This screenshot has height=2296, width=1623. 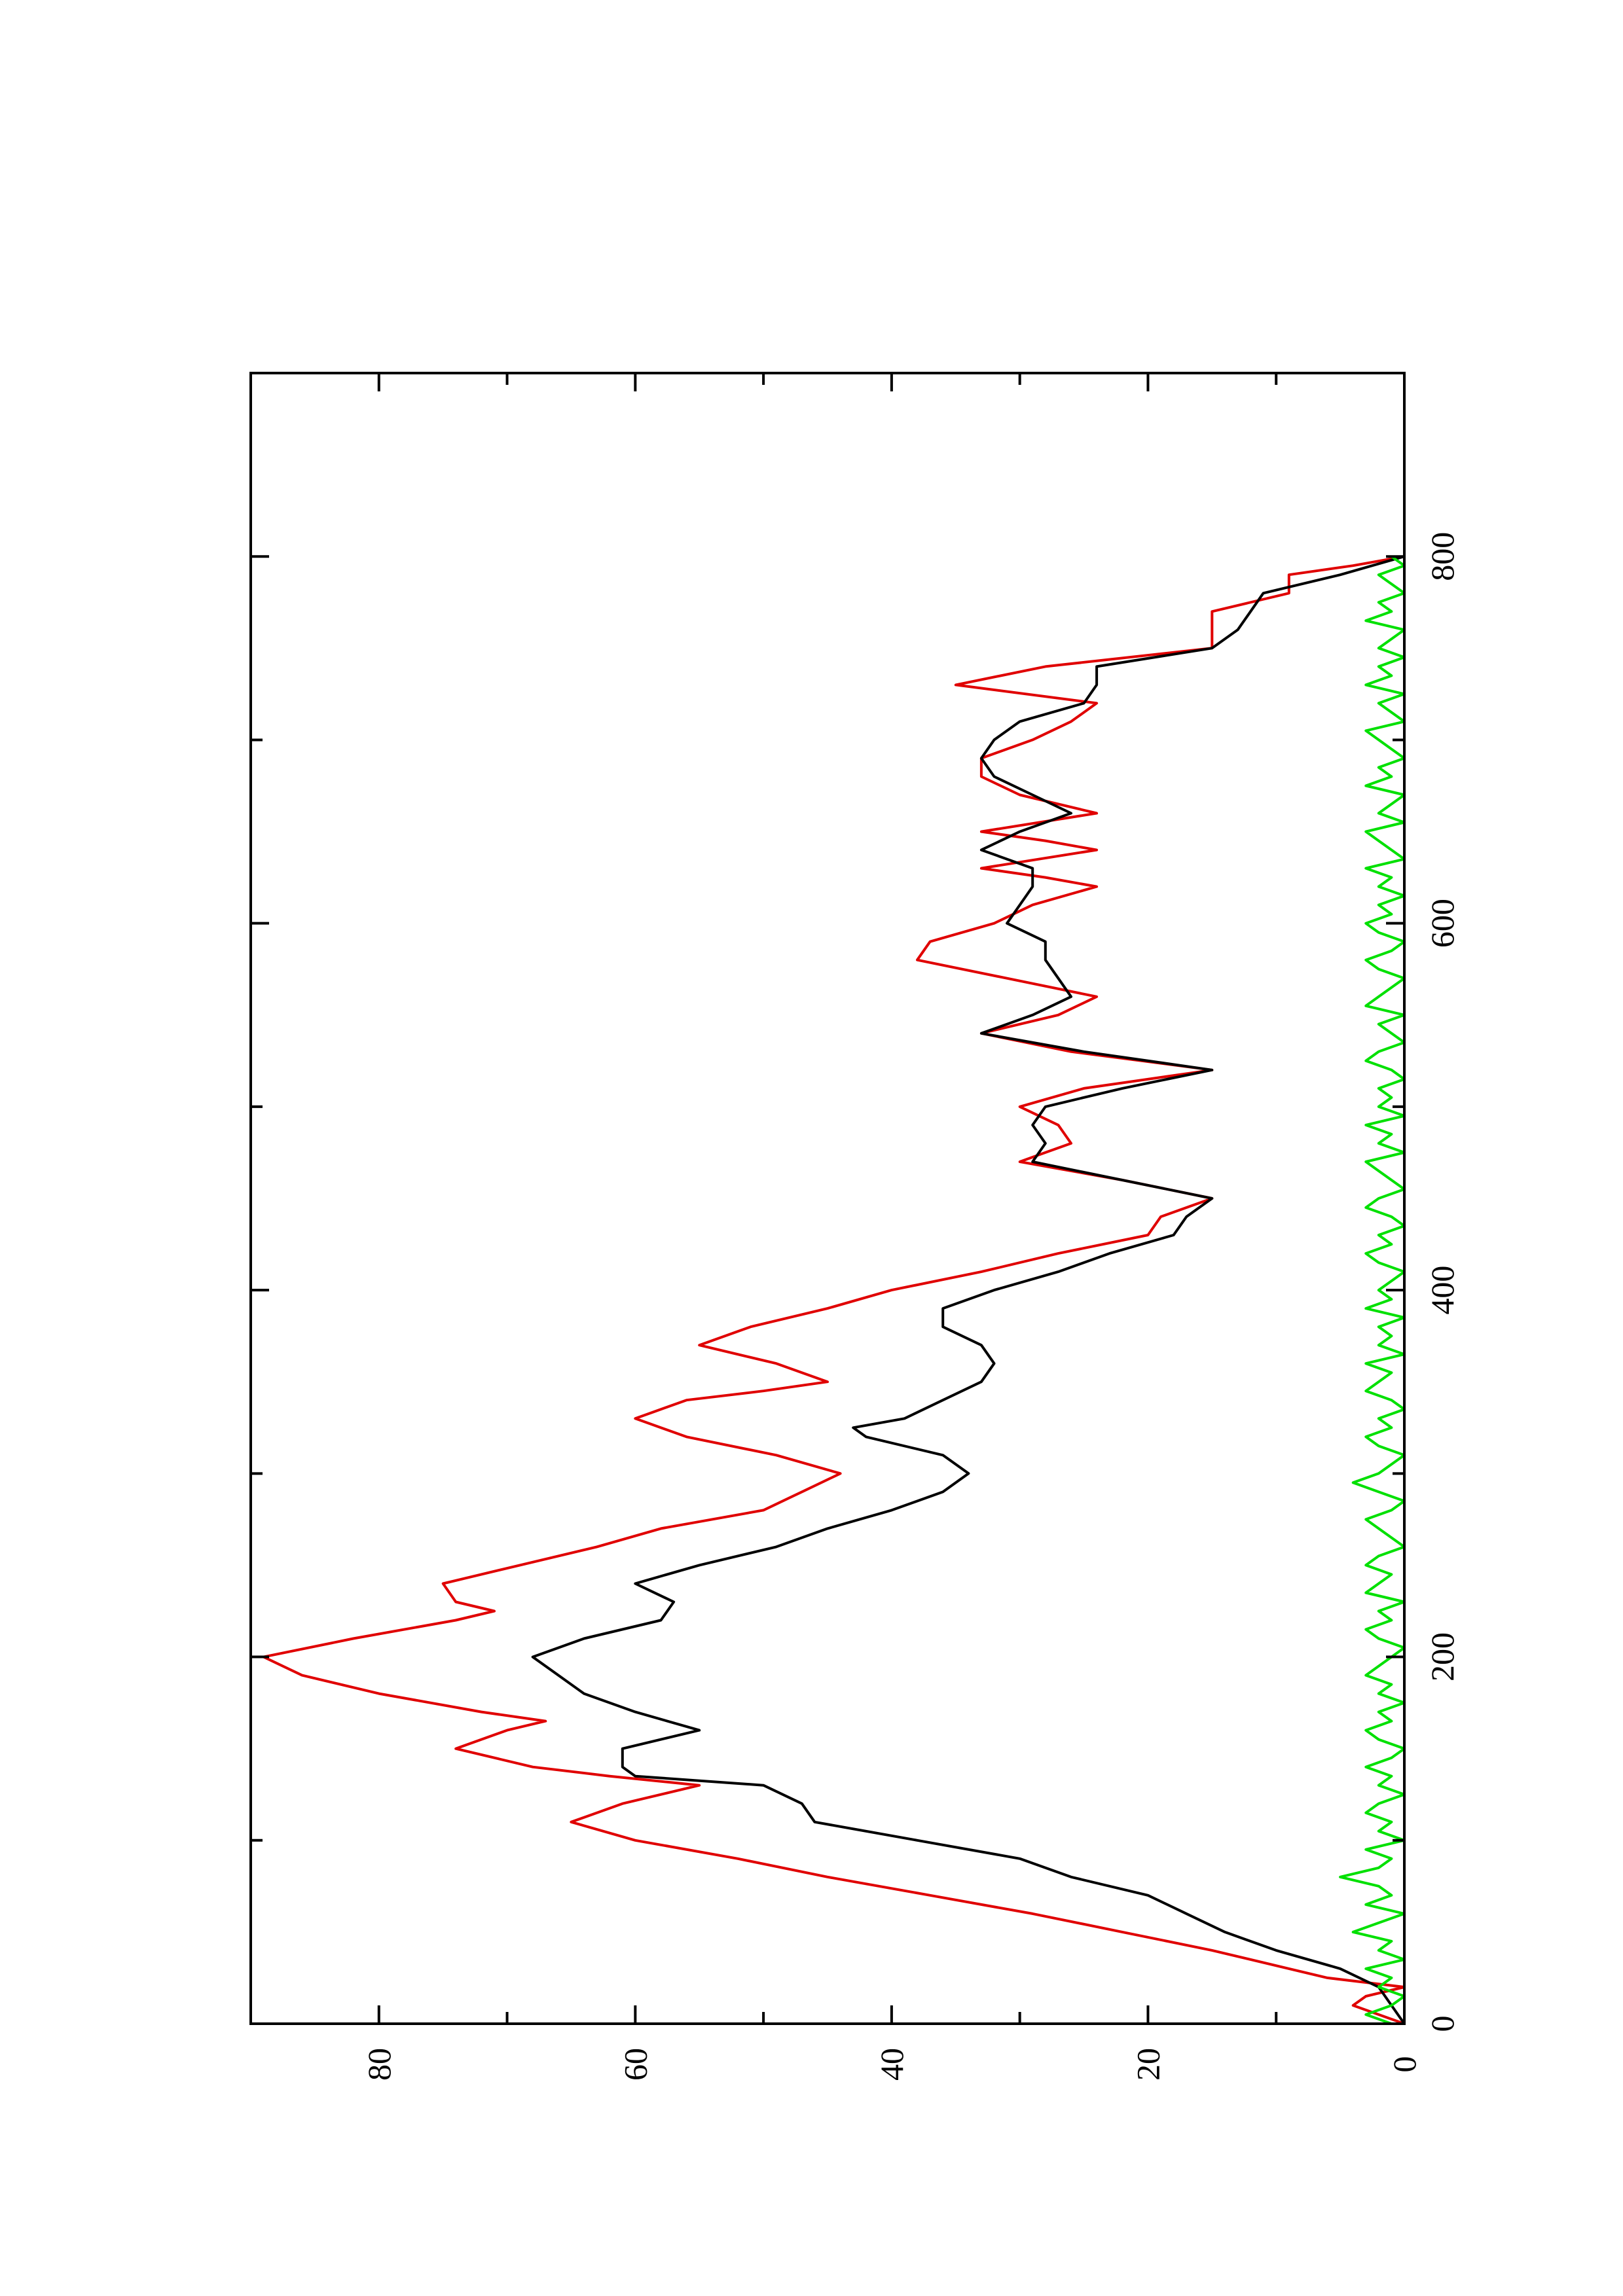 I want to click on x-tick-label: 600, so click(x=1442, y=923).